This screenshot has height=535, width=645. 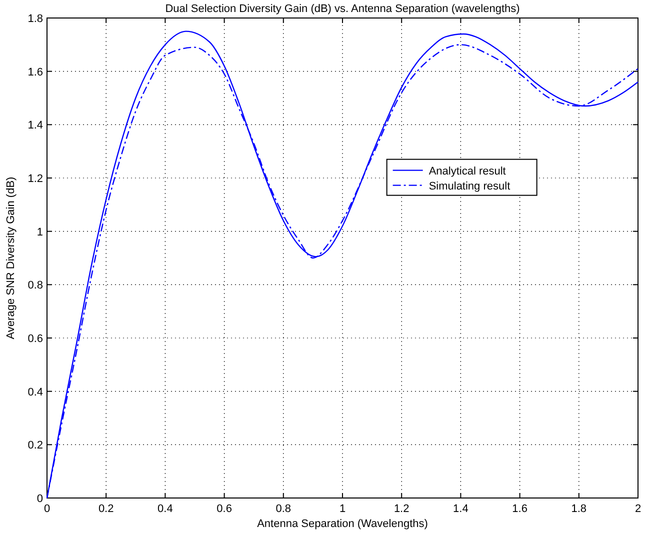 I want to click on y-tick-label: 0, so click(x=39, y=499).